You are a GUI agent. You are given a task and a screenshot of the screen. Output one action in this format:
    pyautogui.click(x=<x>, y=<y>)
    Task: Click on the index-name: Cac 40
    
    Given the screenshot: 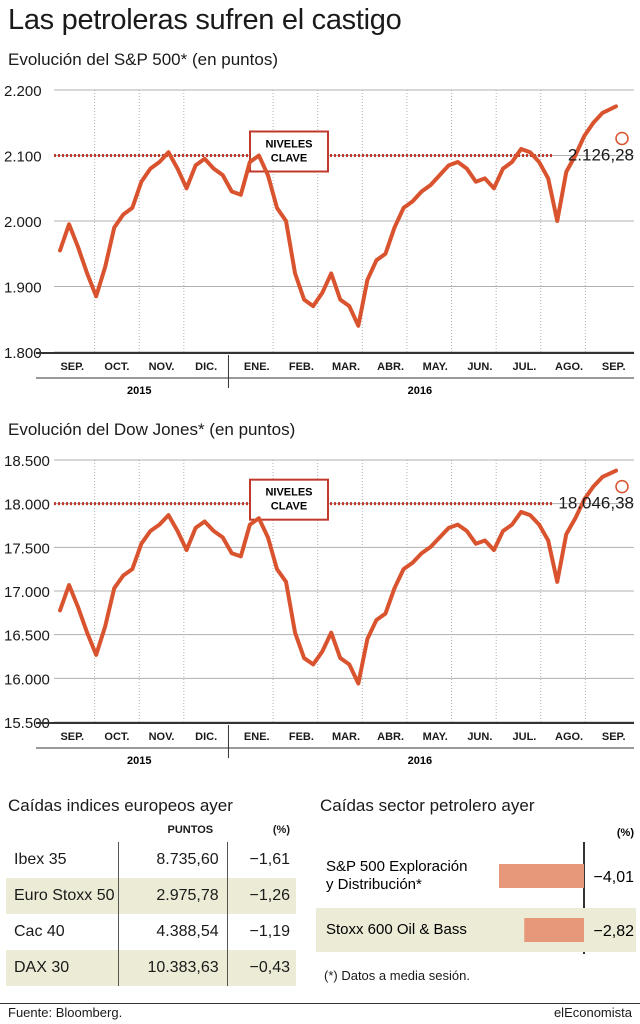 What is the action you would take?
    pyautogui.click(x=63, y=932)
    